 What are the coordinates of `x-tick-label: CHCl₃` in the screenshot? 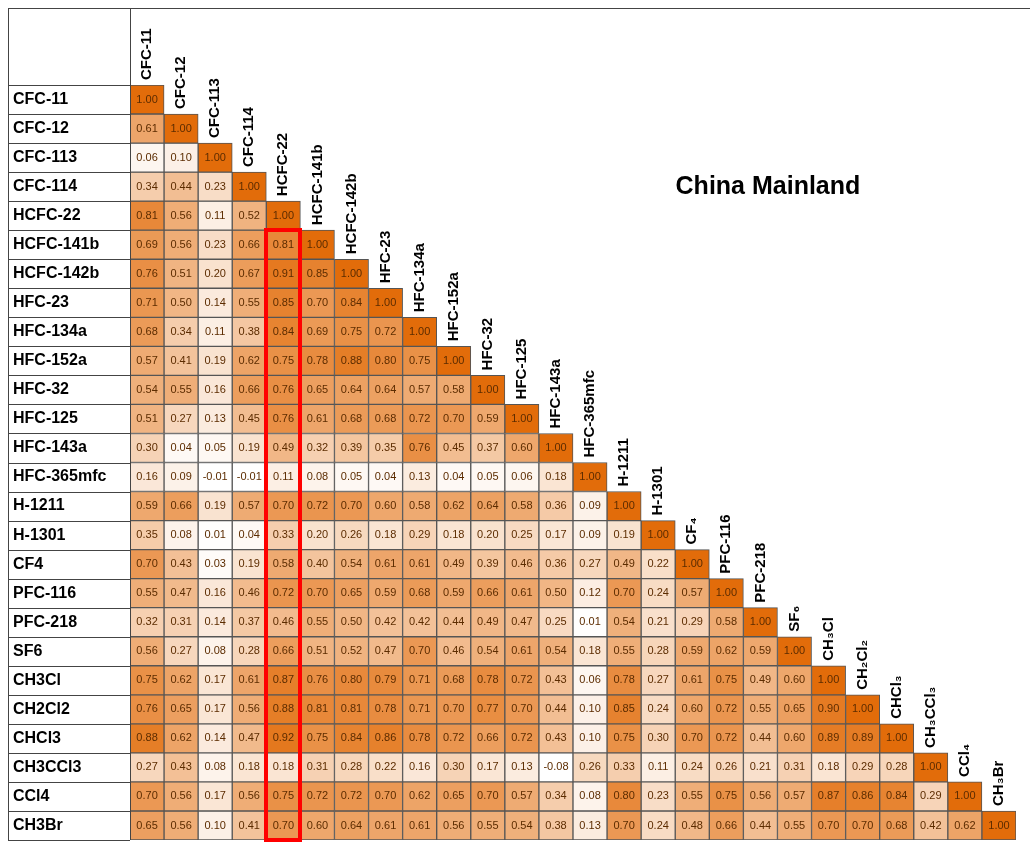 It's located at (895, 697).